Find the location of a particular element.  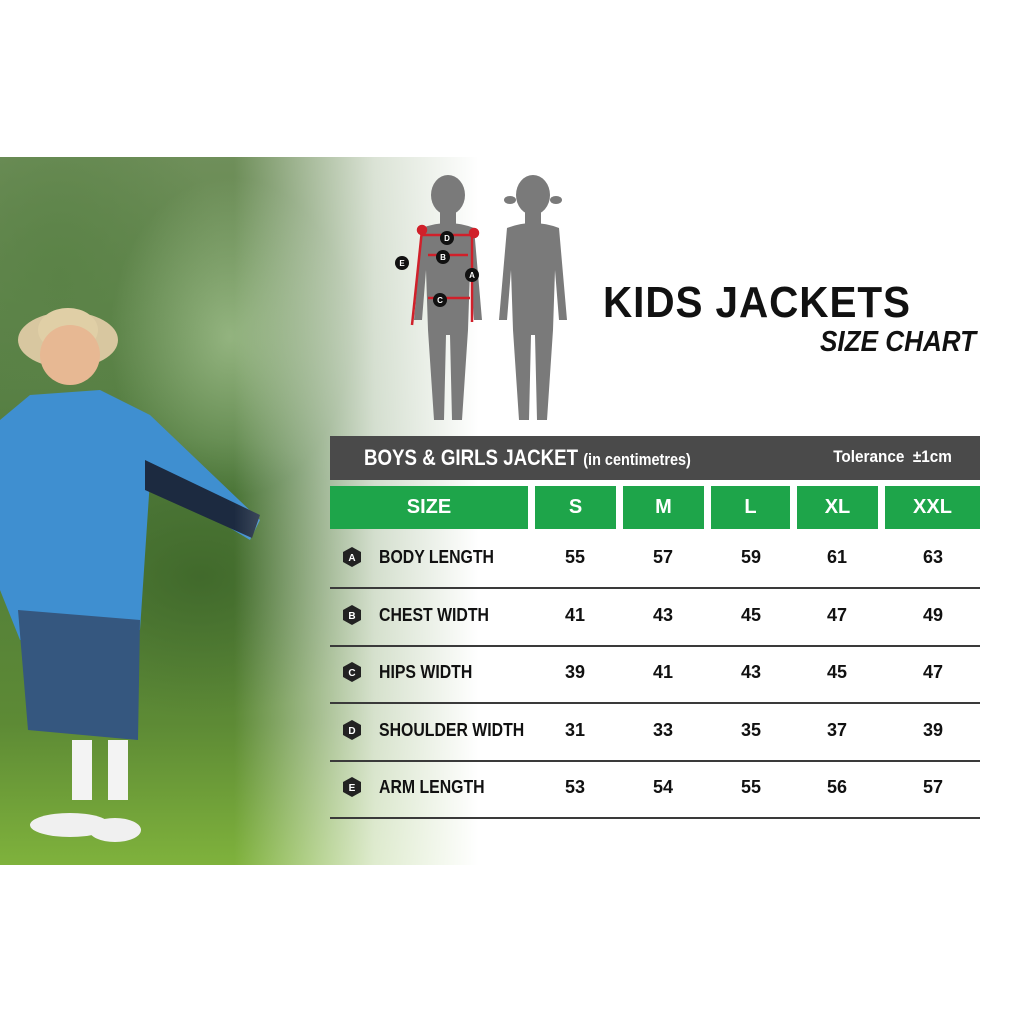

girl-silhouette-icon is located at coordinates (533, 297).